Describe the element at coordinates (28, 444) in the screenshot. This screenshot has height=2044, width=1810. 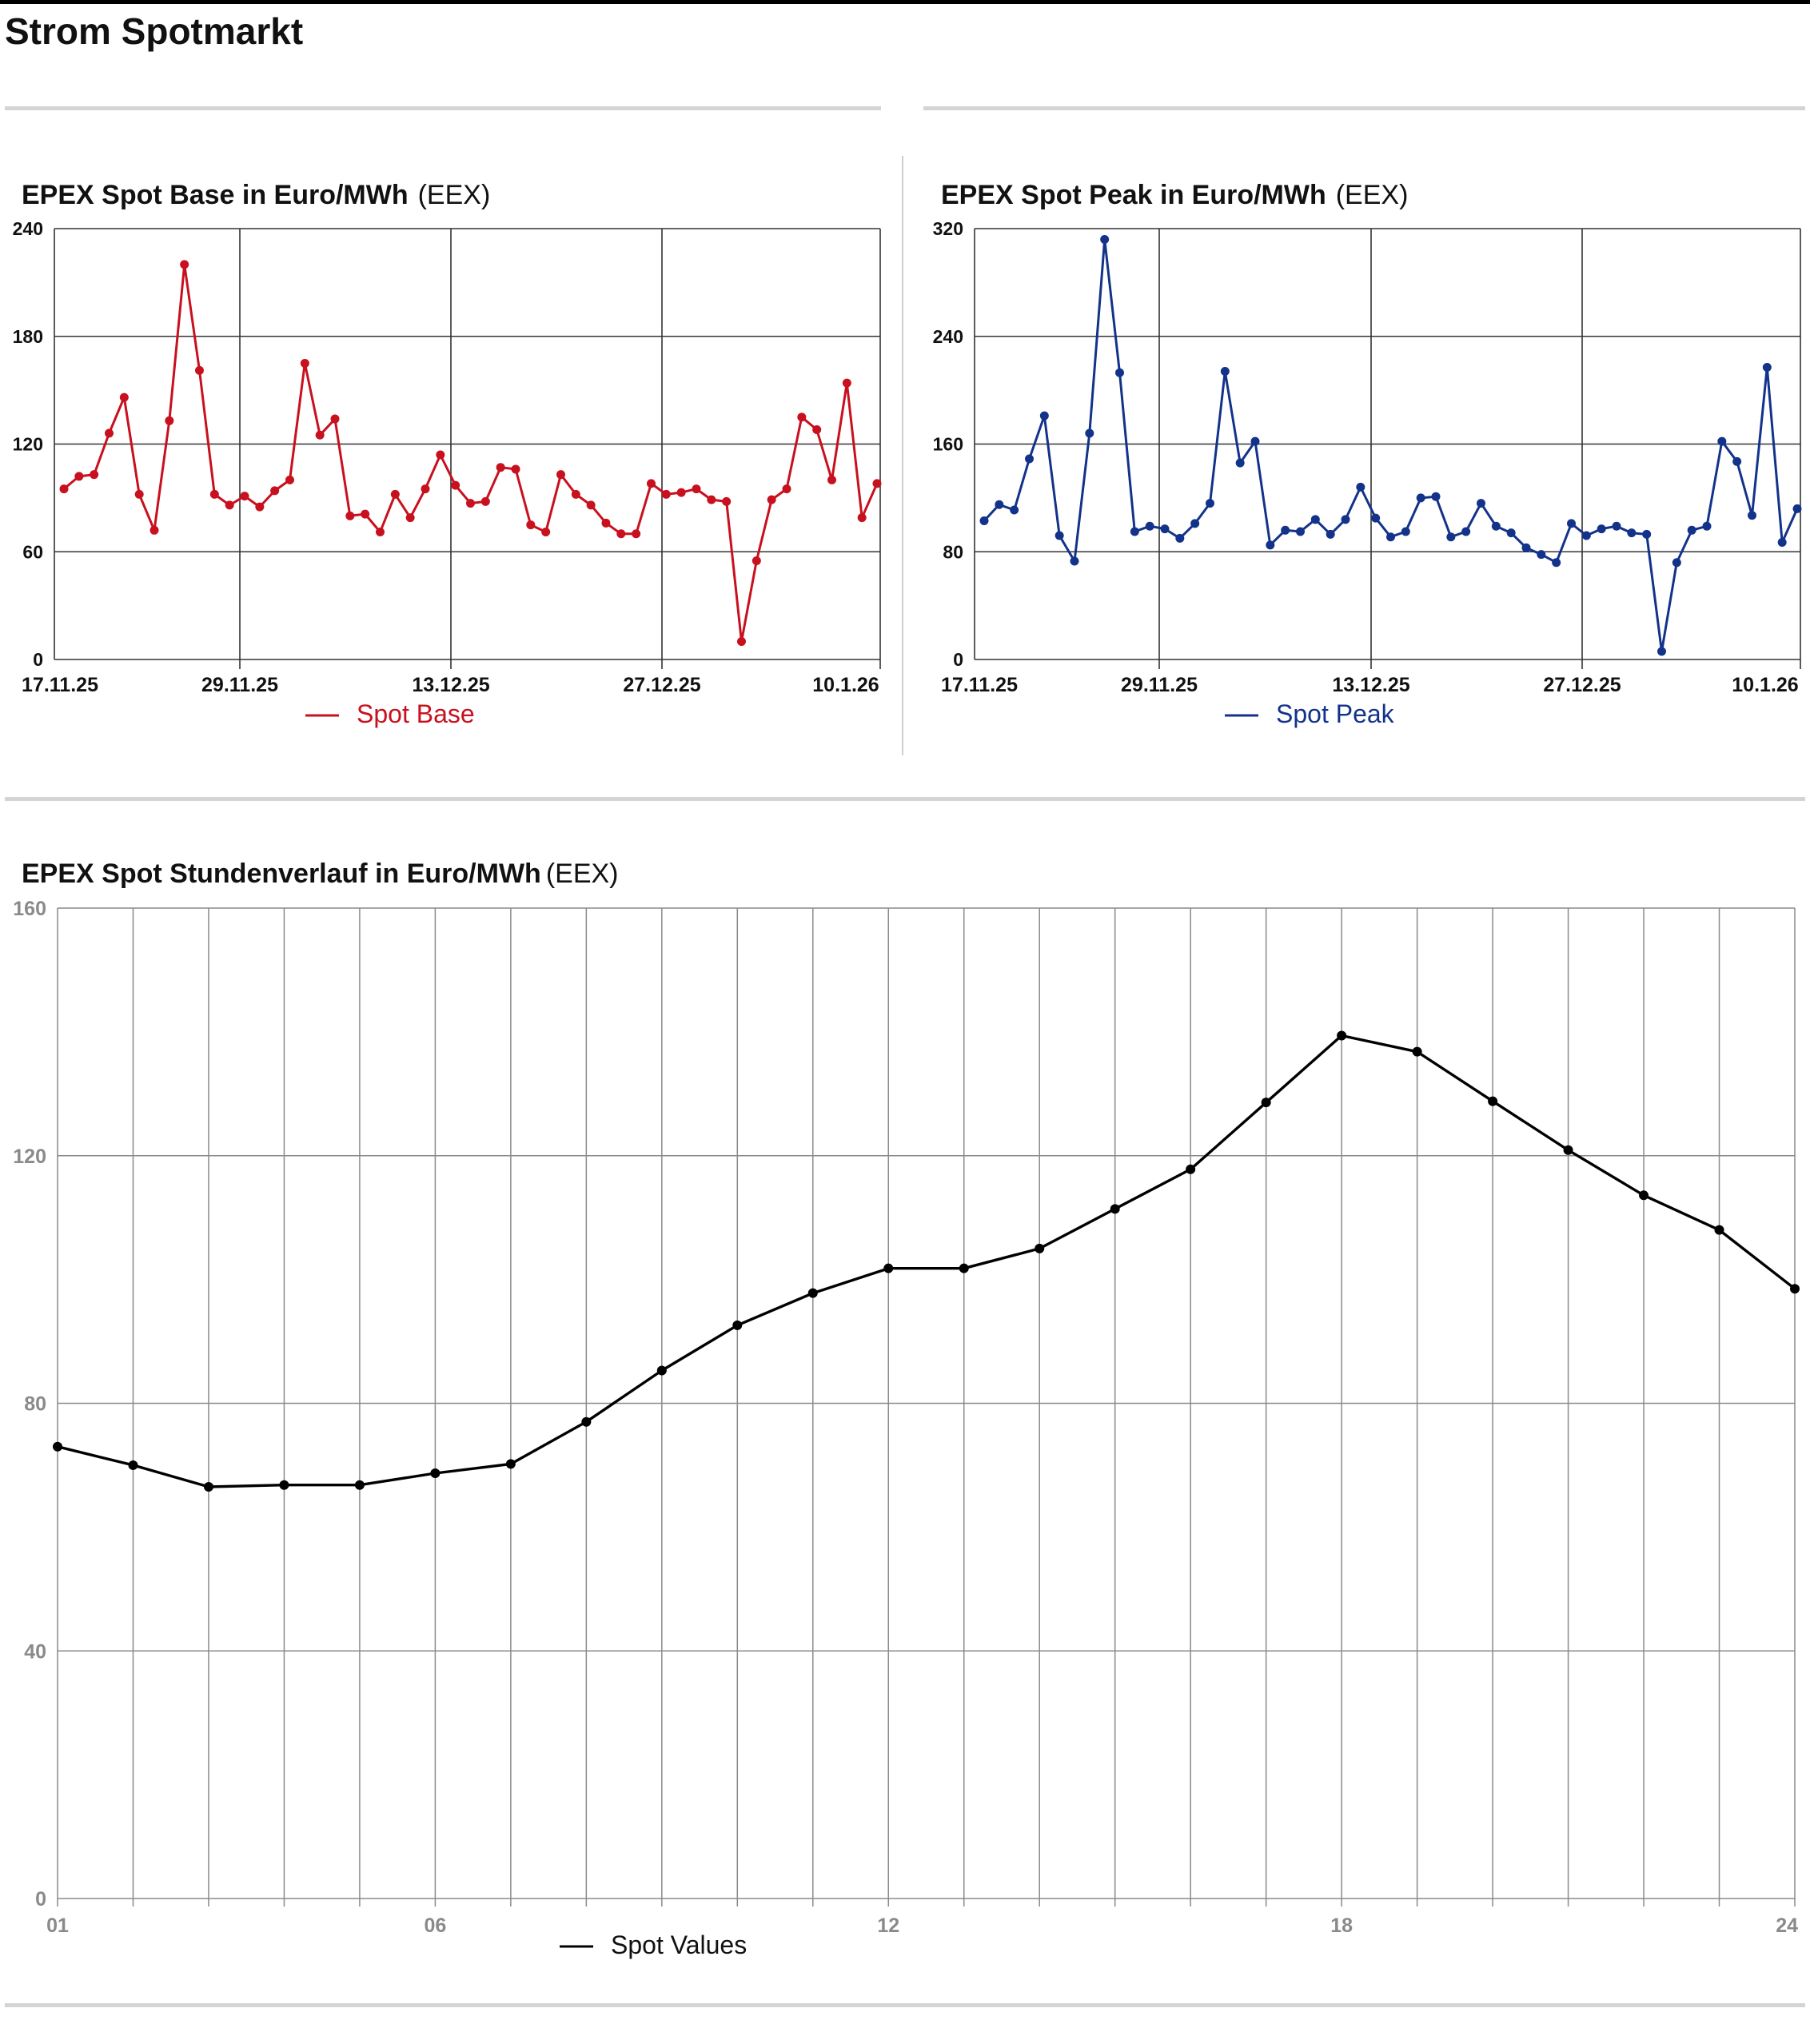
I see `base-ytick-label-120: 120` at that location.